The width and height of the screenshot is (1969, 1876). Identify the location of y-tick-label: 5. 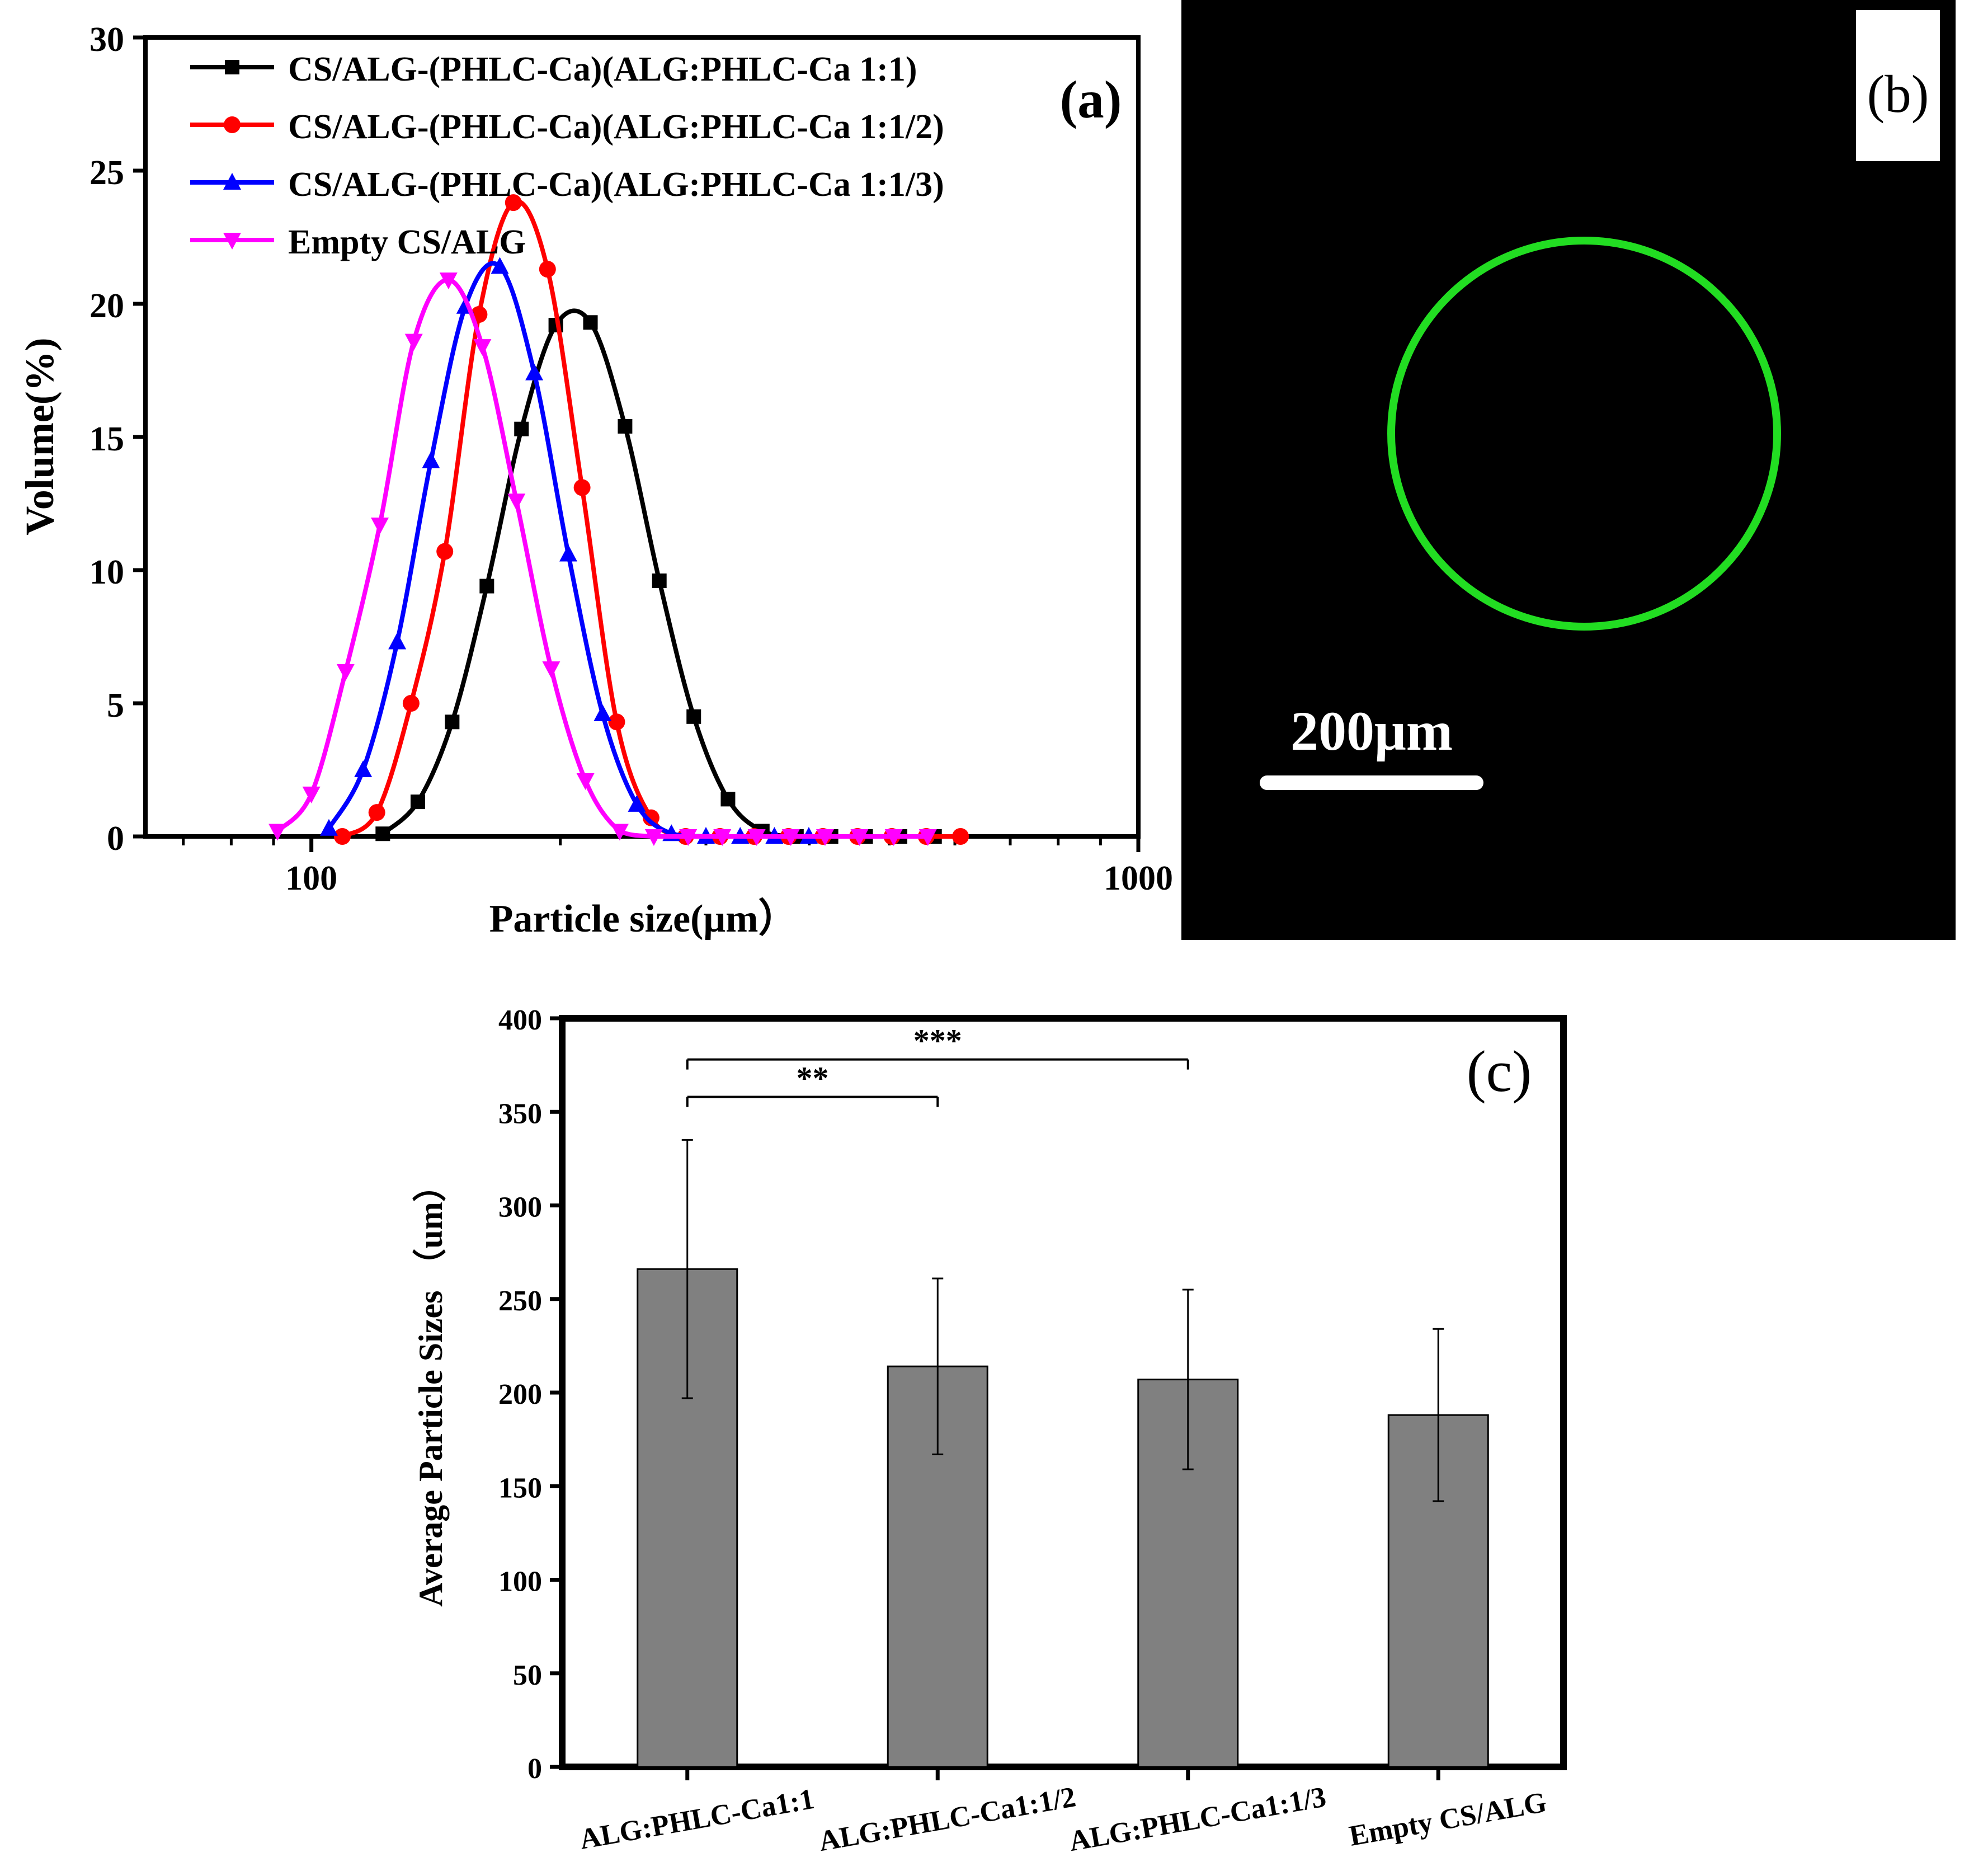
(115, 706).